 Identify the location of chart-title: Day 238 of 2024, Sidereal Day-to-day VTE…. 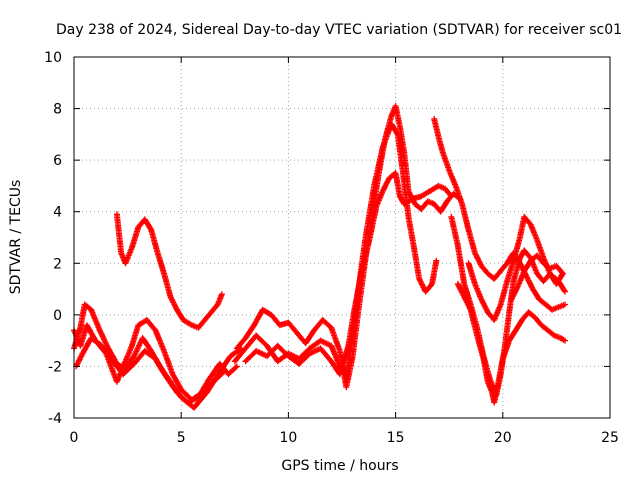
(339, 30).